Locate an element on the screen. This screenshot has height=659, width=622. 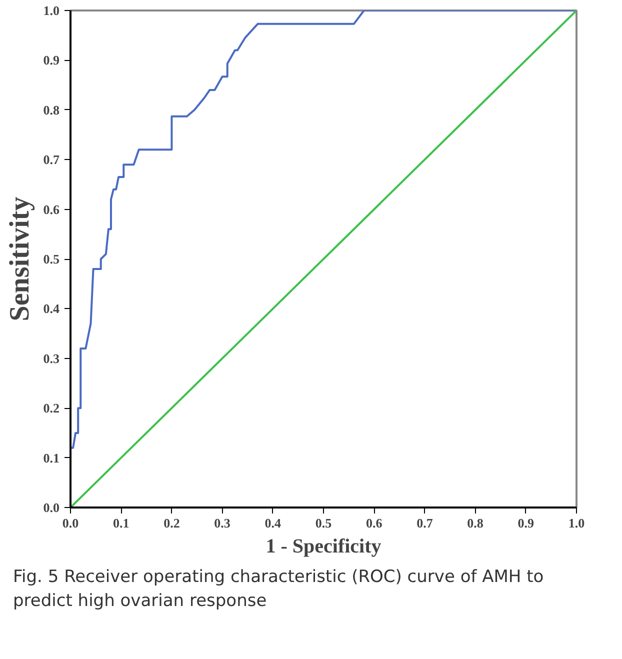
x-tick-label: 0.2 is located at coordinates (172, 523).